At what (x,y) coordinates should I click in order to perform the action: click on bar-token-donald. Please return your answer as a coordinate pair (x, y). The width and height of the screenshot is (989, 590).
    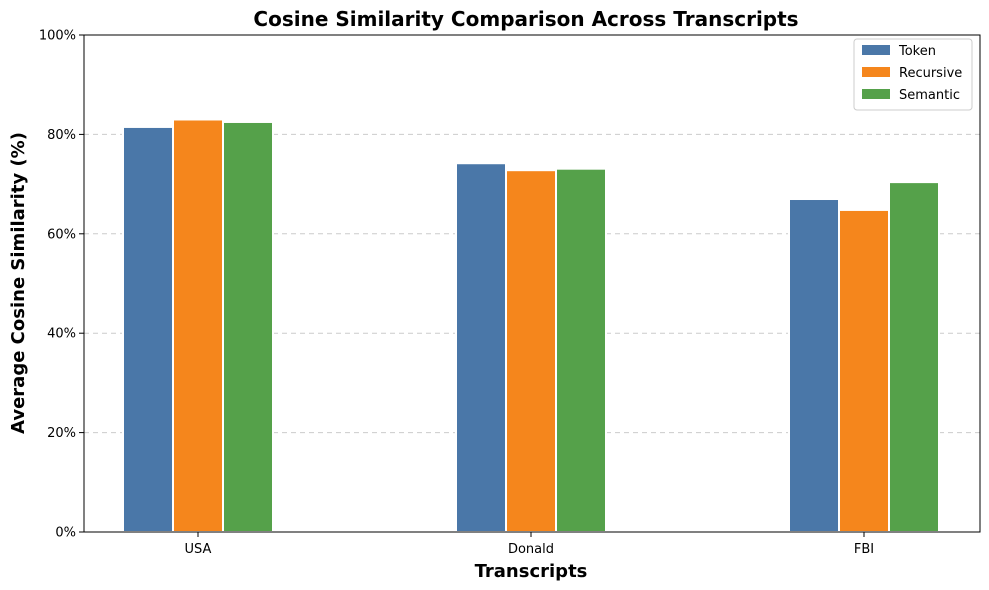
    Looking at the image, I should click on (481, 347).